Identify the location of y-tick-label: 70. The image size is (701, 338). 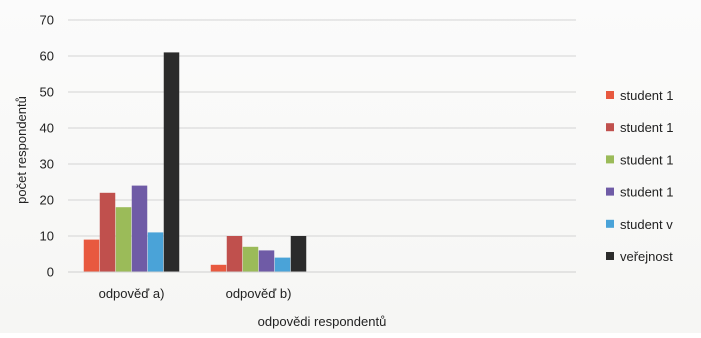
(47, 20).